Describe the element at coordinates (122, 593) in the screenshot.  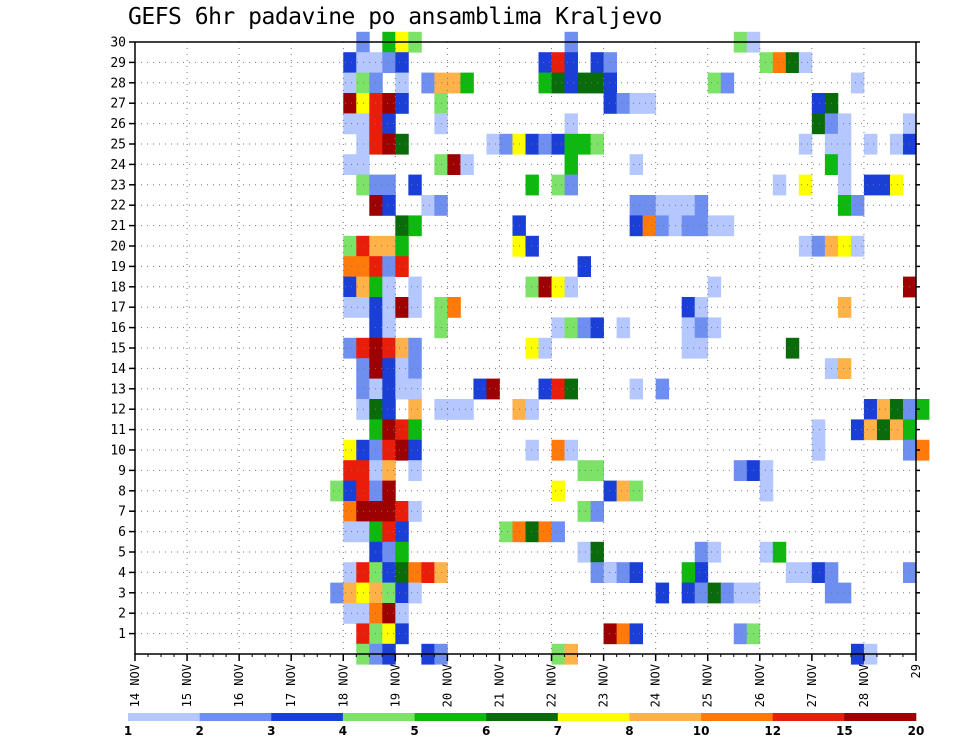
I see `y-tick-label: 3` at that location.